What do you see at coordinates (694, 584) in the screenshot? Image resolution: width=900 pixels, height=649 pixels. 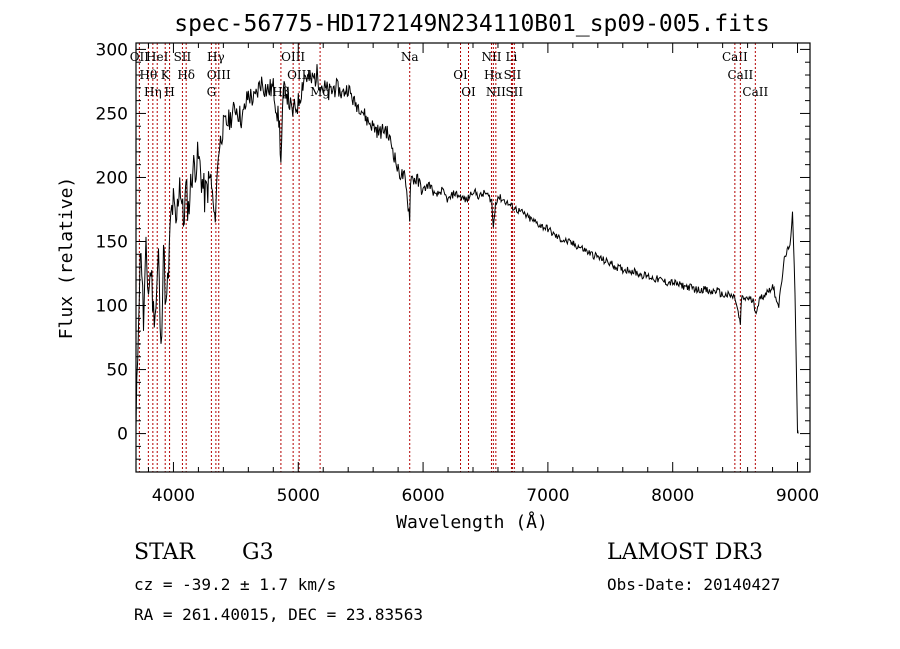 I see `observation-date: Obs-Date: 20140427` at bounding box center [694, 584].